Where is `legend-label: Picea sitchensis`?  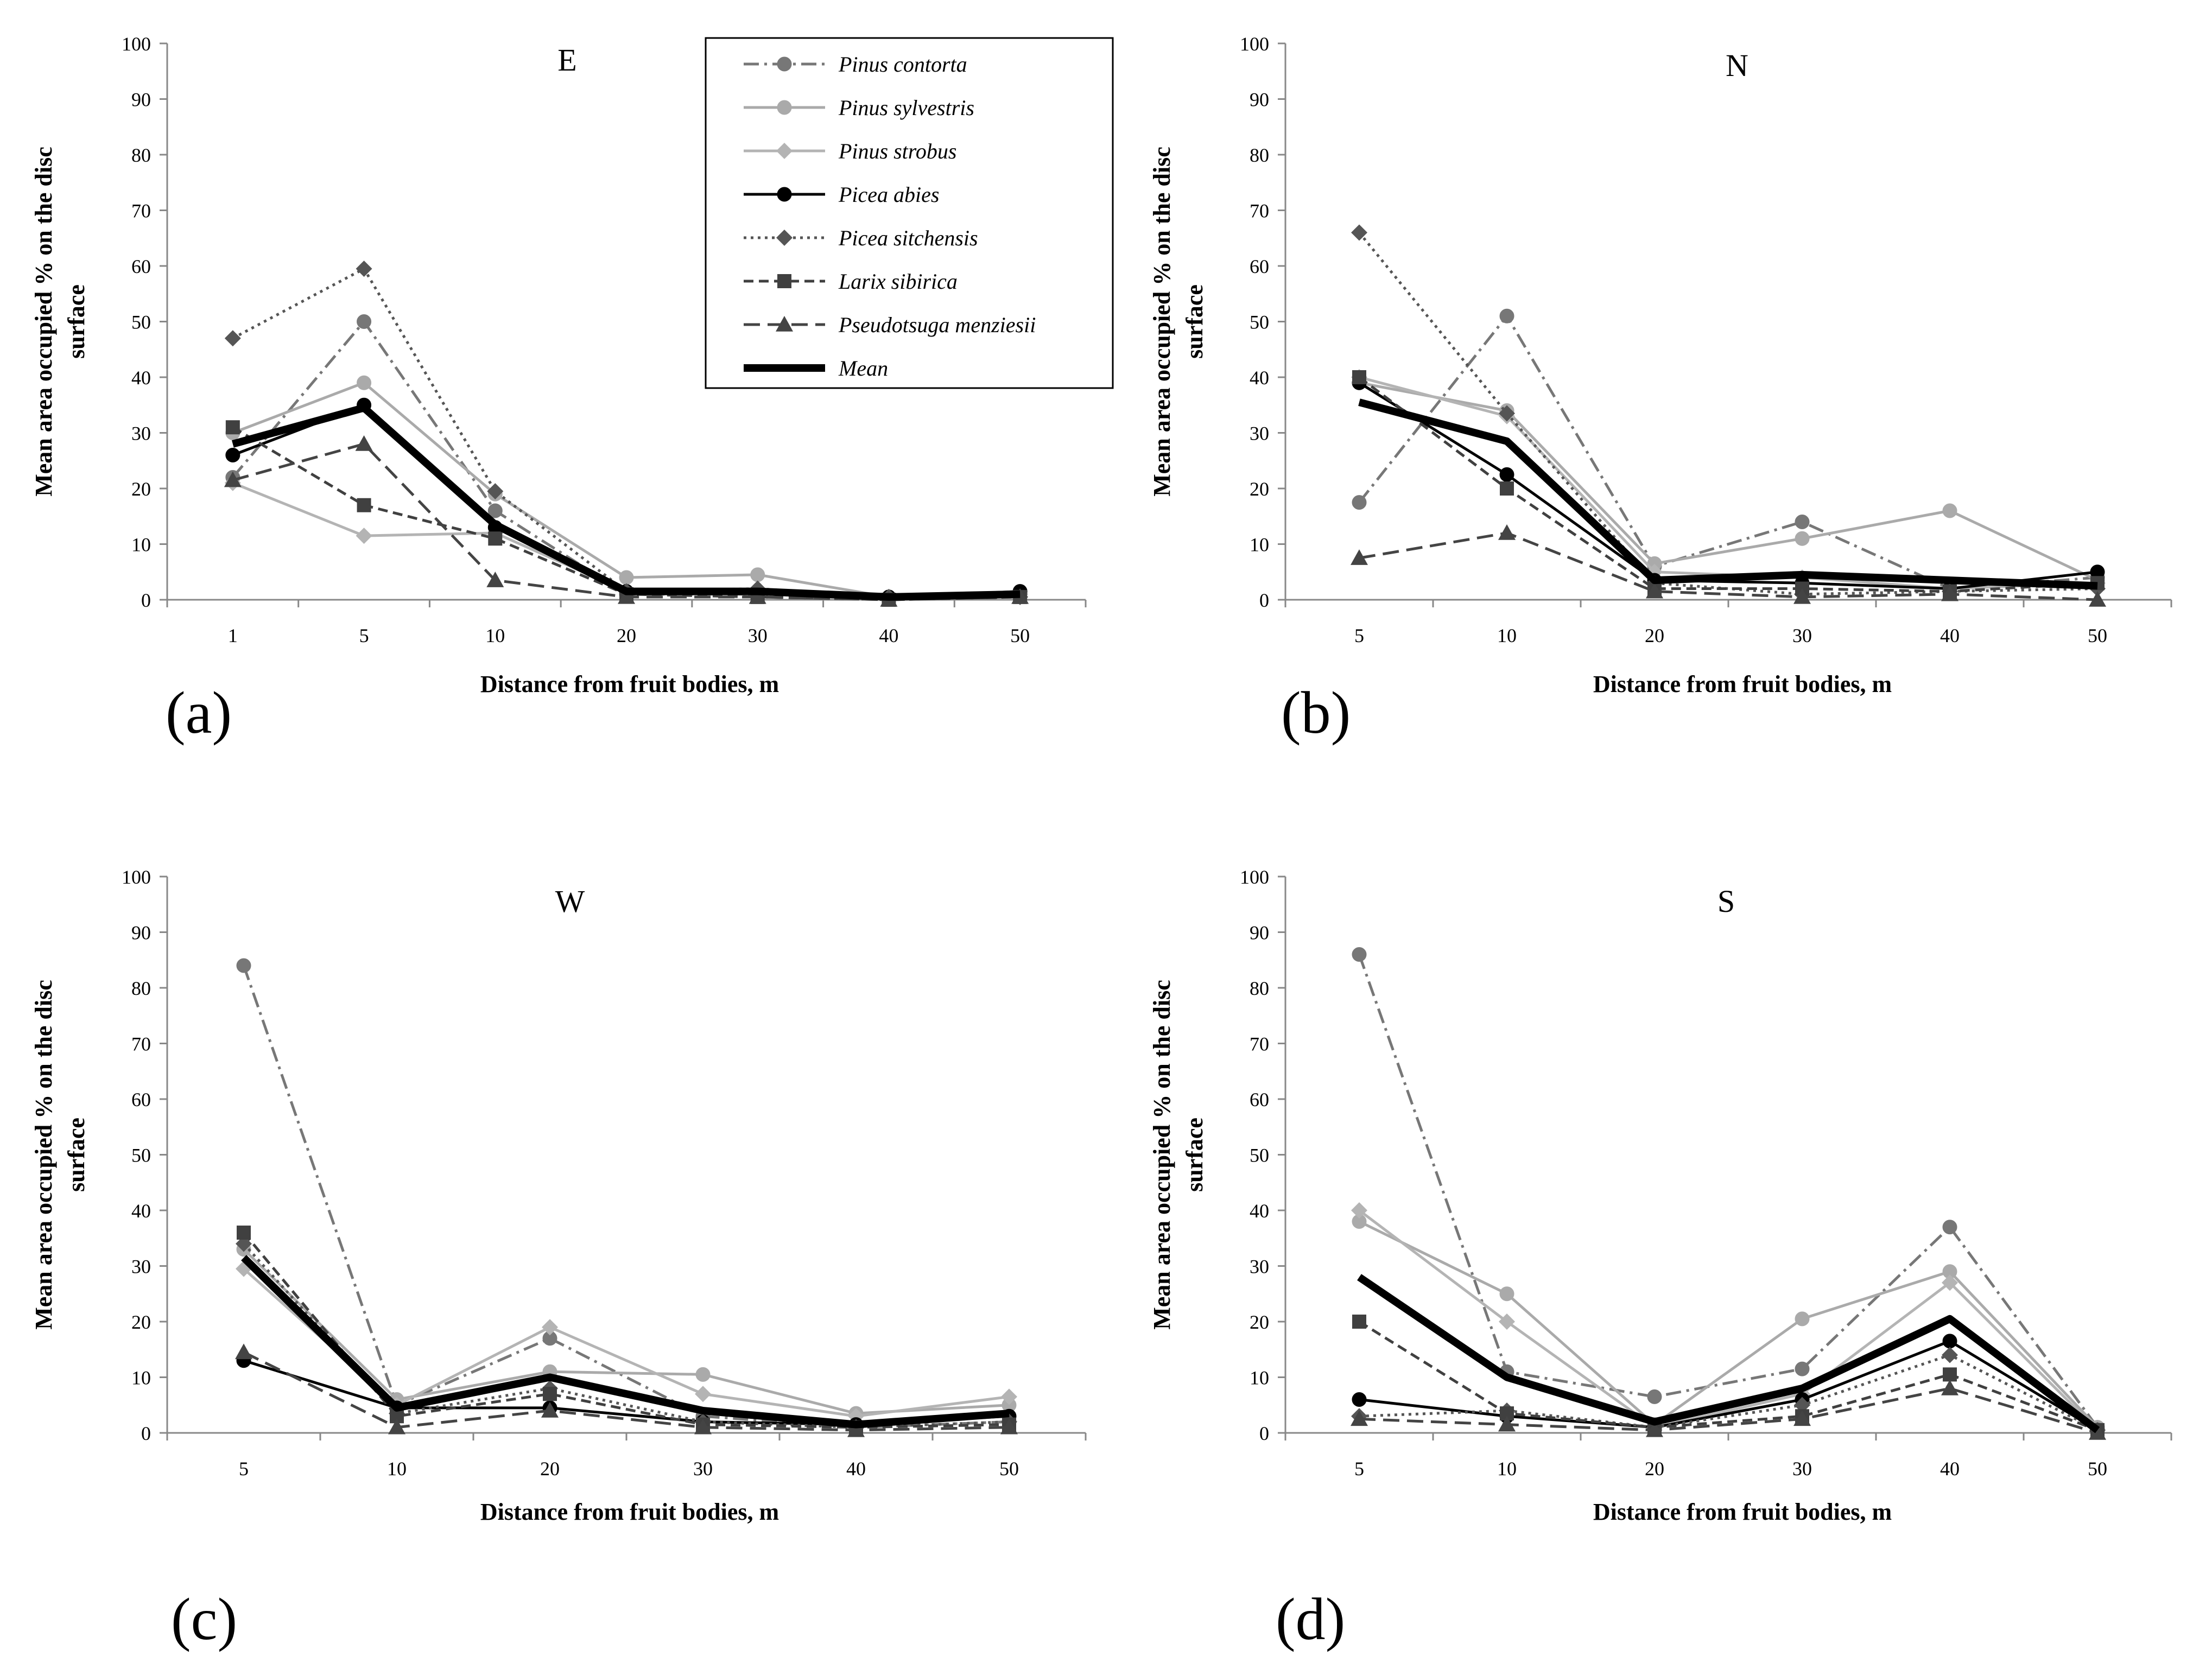
legend-label: Picea sitchensis is located at coordinates (908, 238).